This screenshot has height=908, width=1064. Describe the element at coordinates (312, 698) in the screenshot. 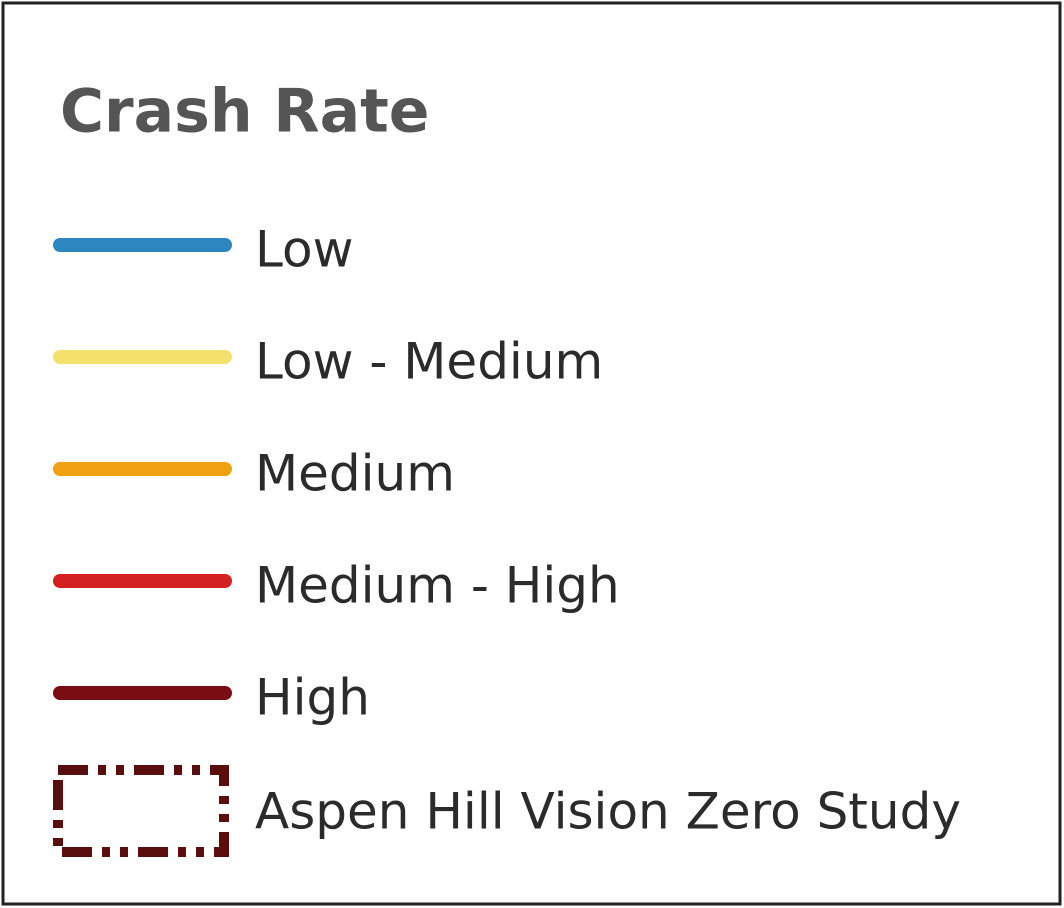

I see `legend-label: High` at that location.